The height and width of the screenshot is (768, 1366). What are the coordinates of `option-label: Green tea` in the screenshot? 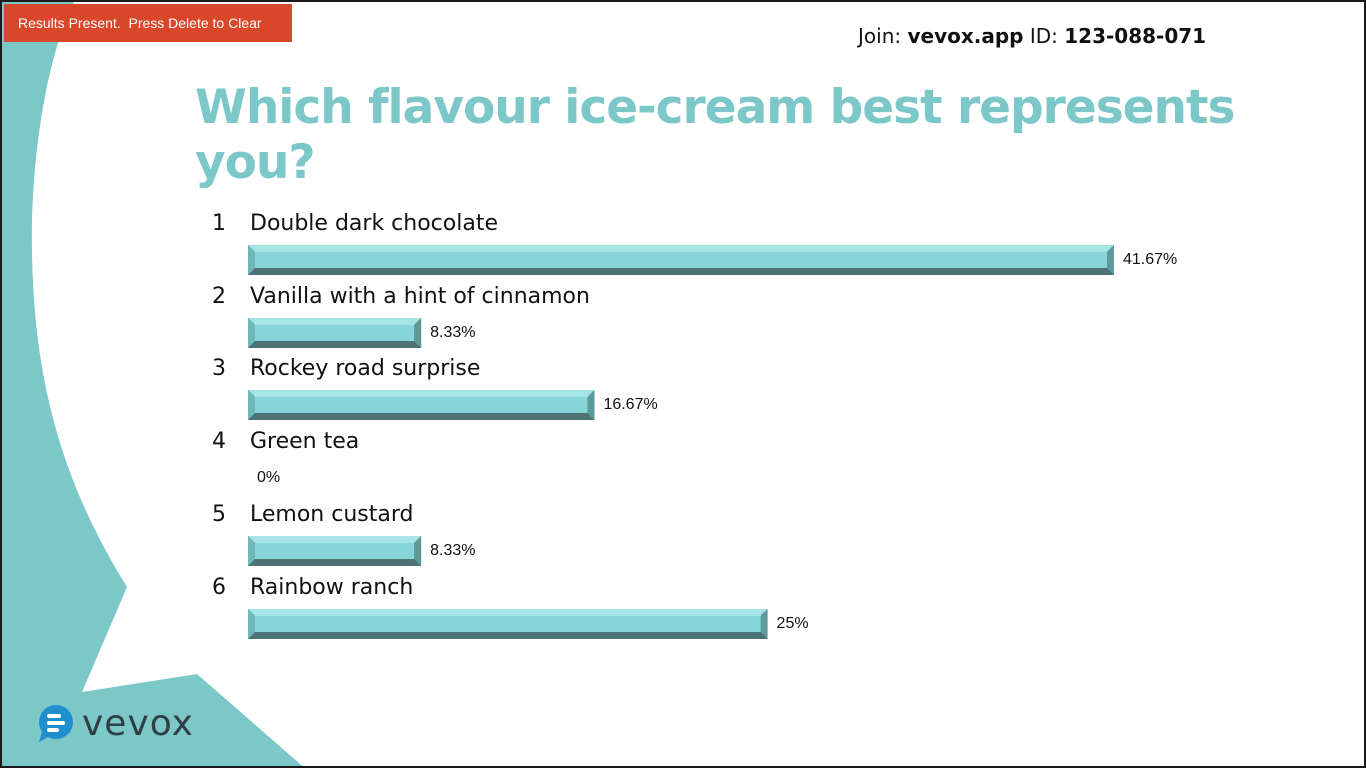 It's located at (305, 442).